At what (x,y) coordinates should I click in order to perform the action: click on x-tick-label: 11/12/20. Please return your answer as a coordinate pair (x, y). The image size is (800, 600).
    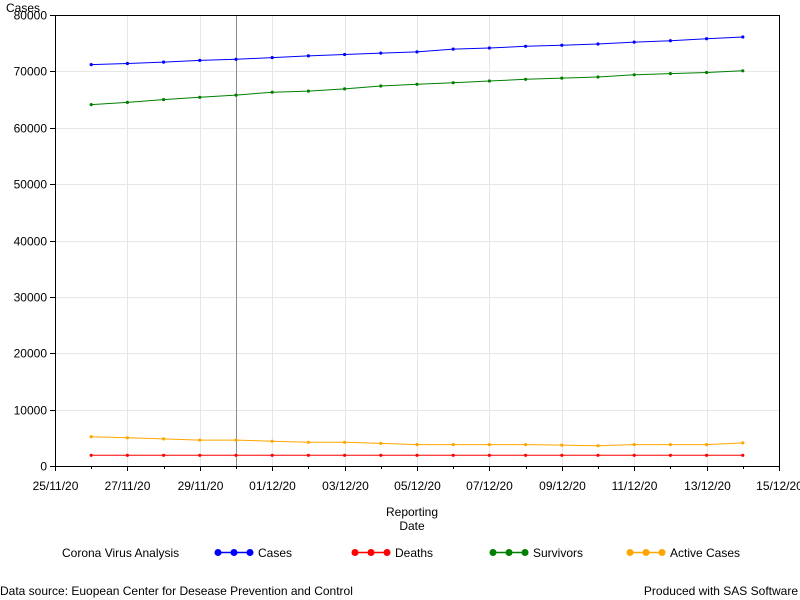
    Looking at the image, I should click on (635, 486).